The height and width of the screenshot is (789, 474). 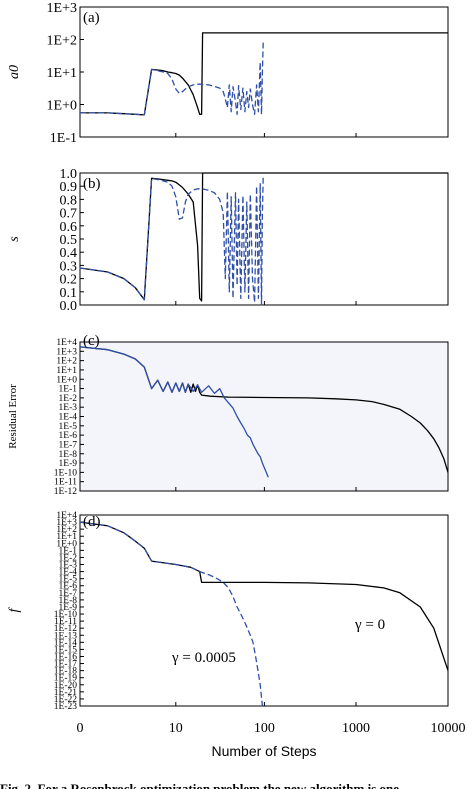 I want to click on y-tick-label: 0.2, so click(x=69, y=280).